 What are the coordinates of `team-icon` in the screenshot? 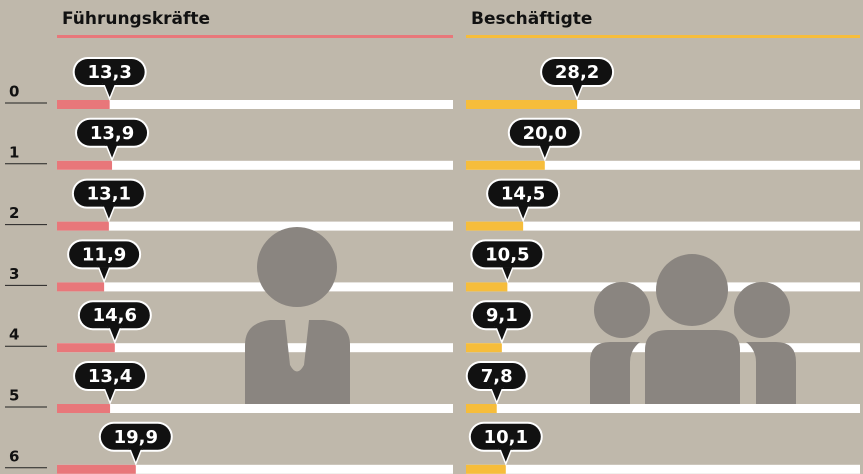 It's located at (693, 329).